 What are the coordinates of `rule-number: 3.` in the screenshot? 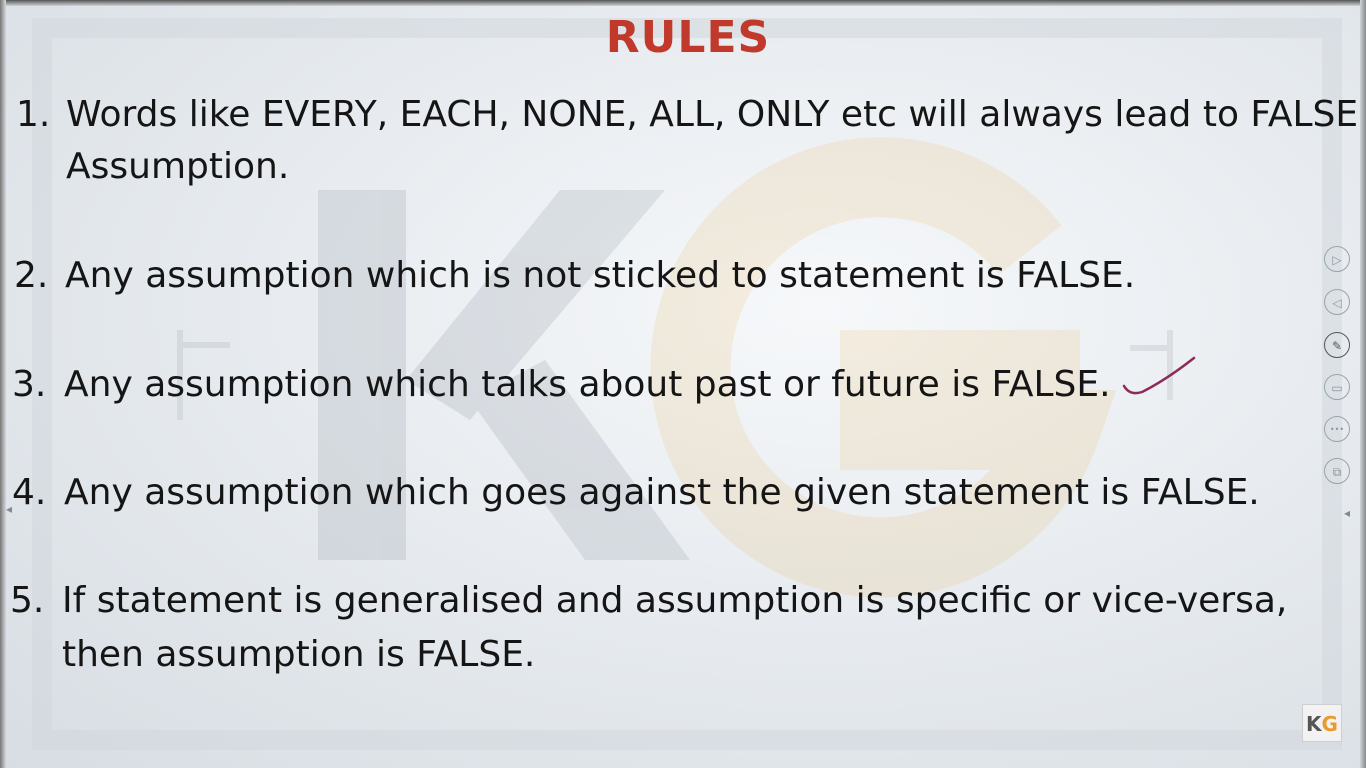 It's located at (29, 384).